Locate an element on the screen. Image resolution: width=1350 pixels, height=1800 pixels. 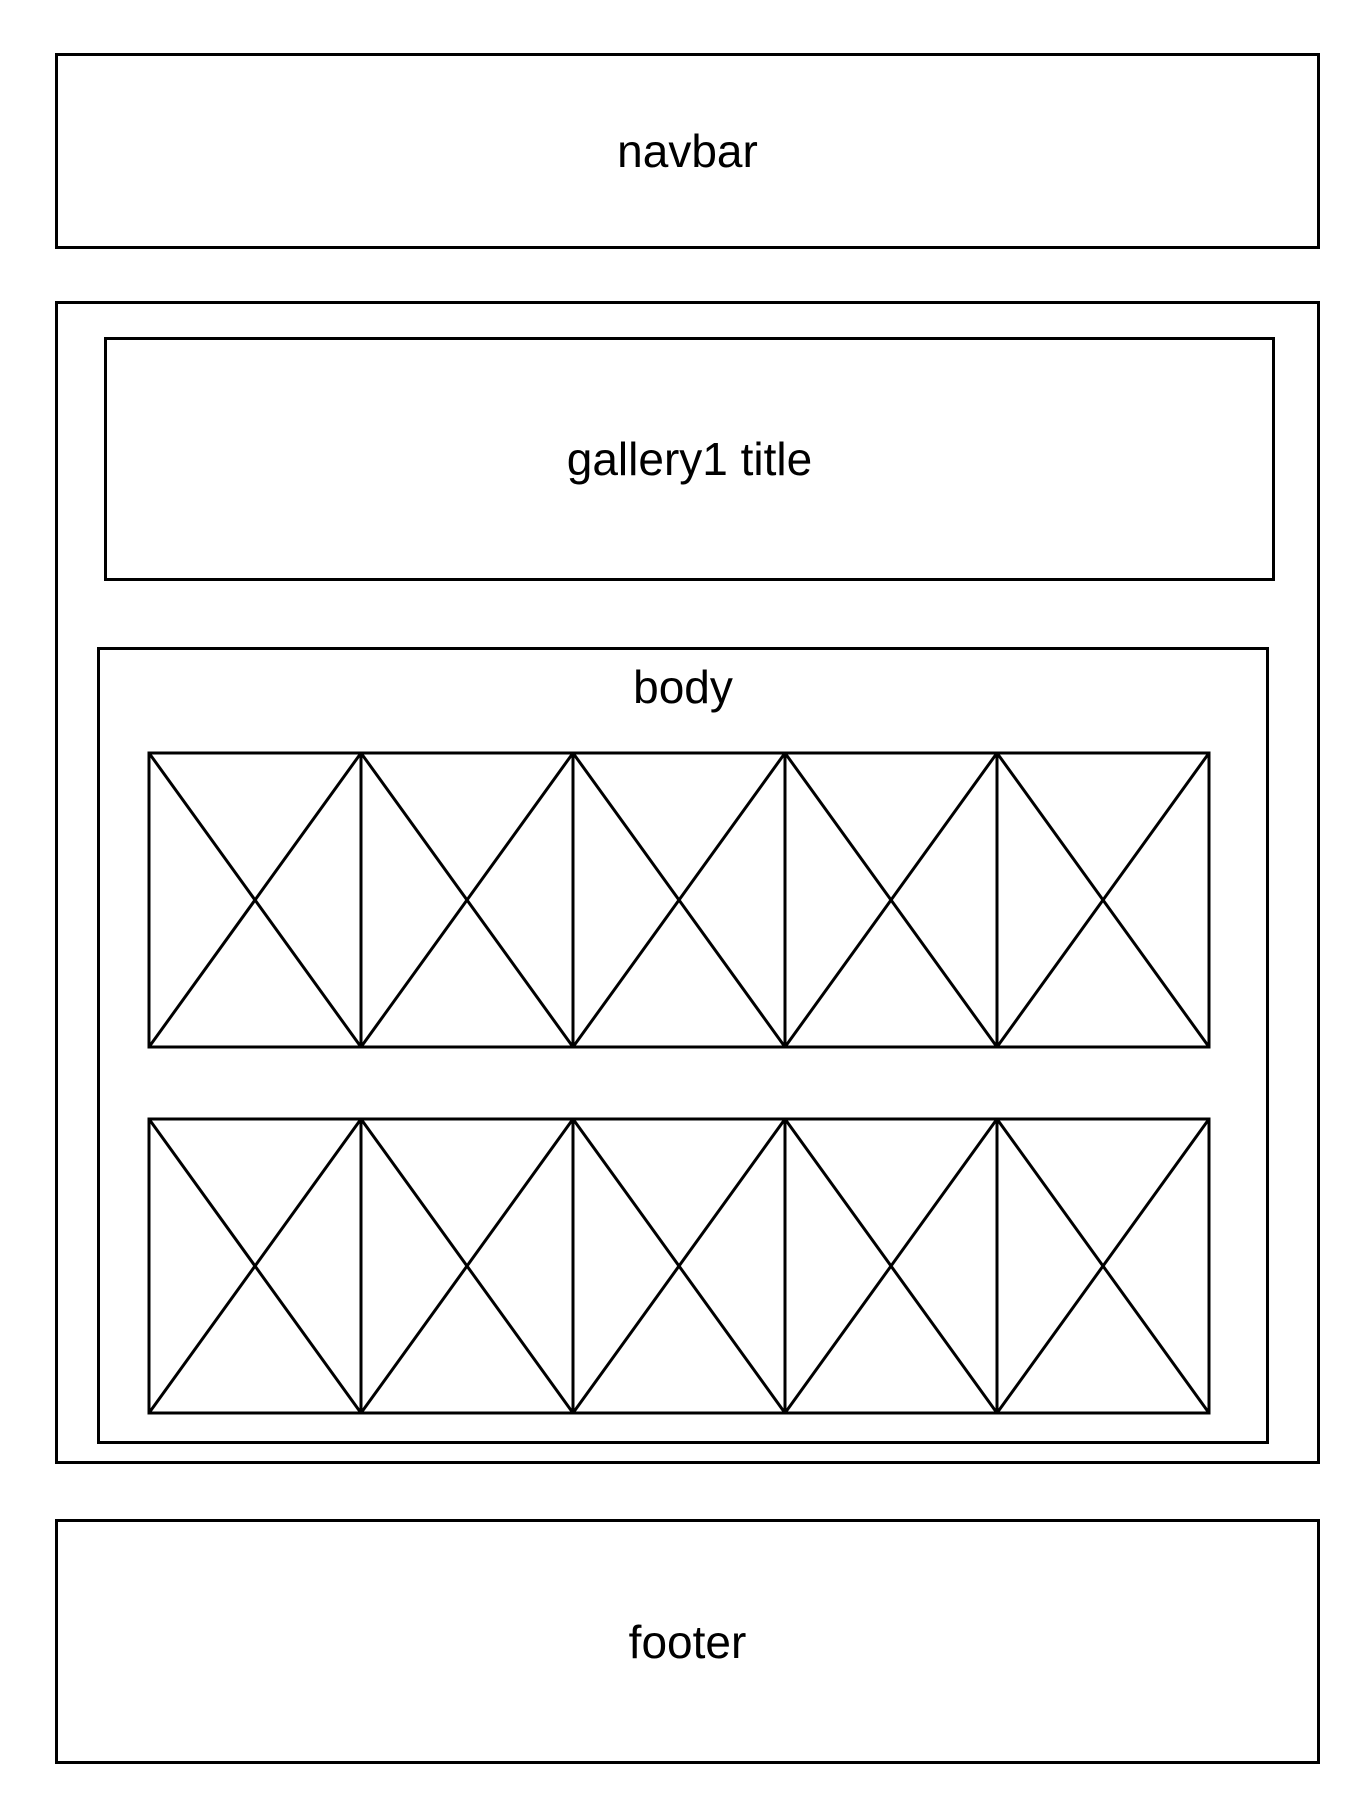
gallery-title-section: gallery1 title is located at coordinates (689, 459).